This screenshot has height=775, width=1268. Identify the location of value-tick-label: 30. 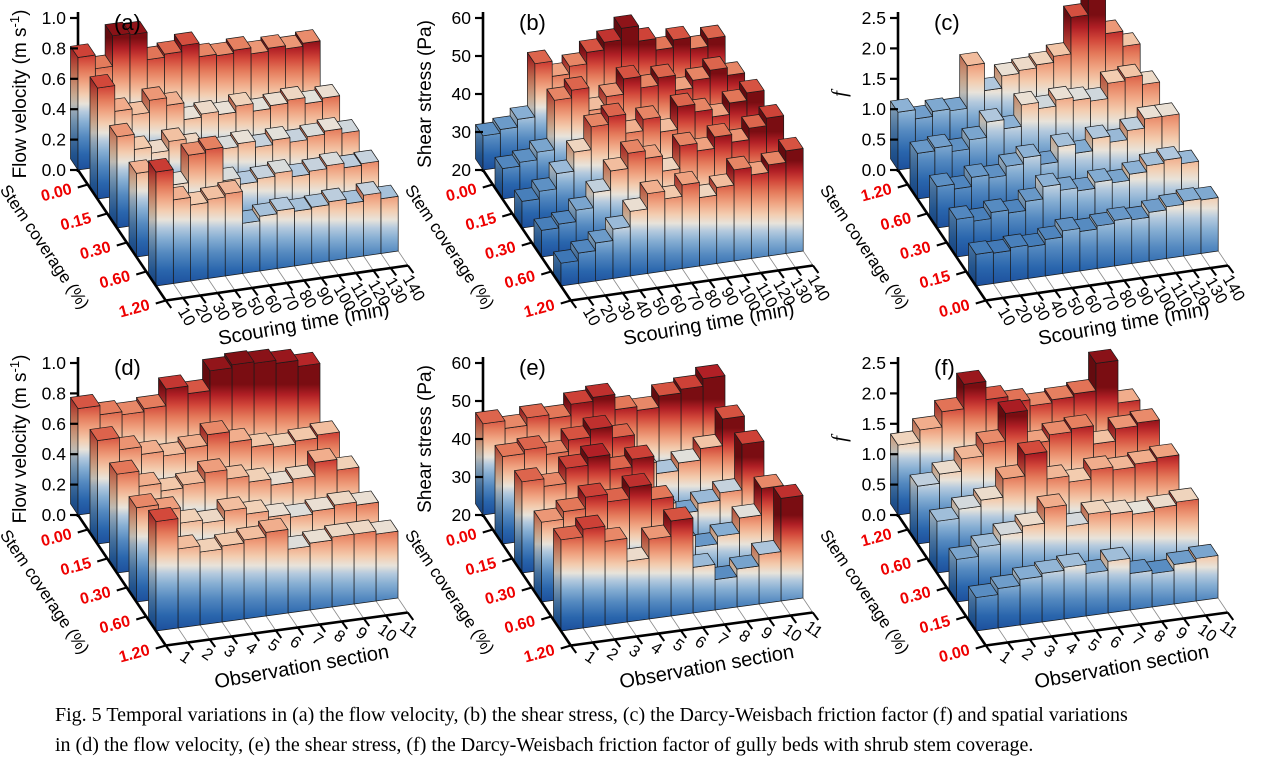
(462, 132).